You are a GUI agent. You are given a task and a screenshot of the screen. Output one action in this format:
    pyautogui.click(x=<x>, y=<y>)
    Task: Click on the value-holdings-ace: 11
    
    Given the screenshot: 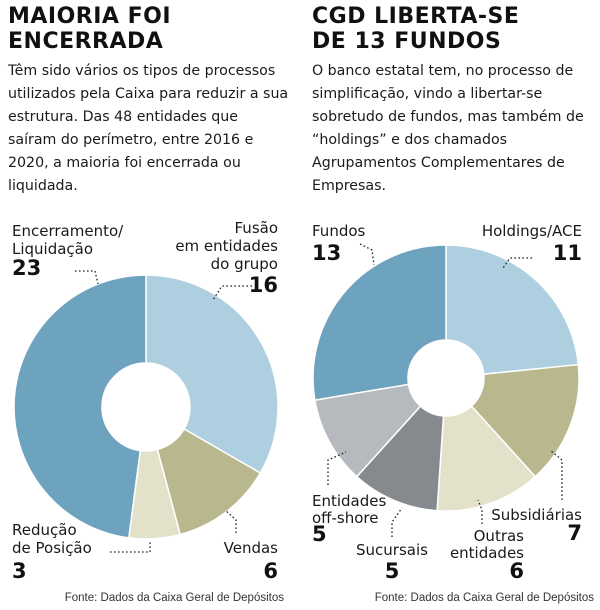 What is the action you would take?
    pyautogui.click(x=567, y=253)
    